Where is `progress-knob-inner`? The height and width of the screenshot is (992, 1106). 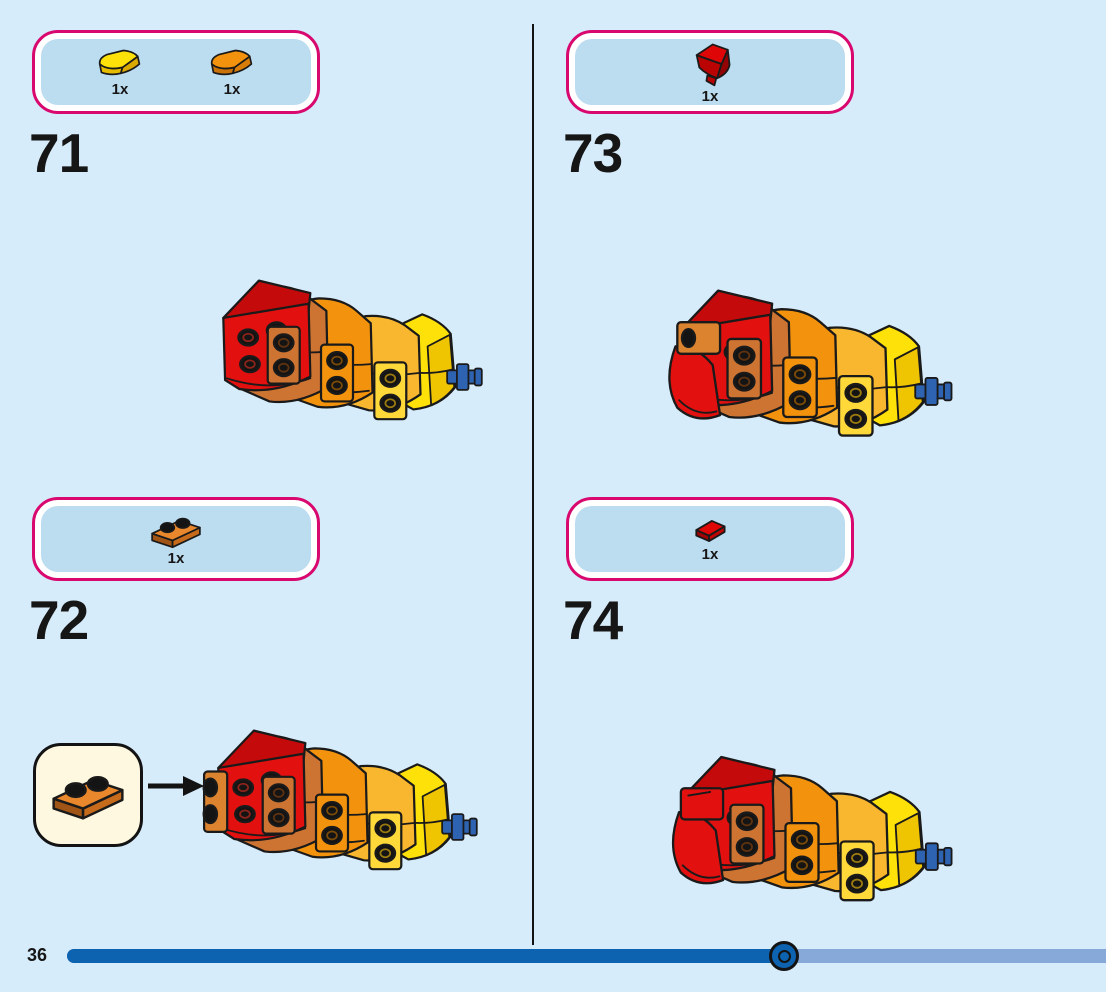
progress-knob-inner is located at coordinates (784, 956).